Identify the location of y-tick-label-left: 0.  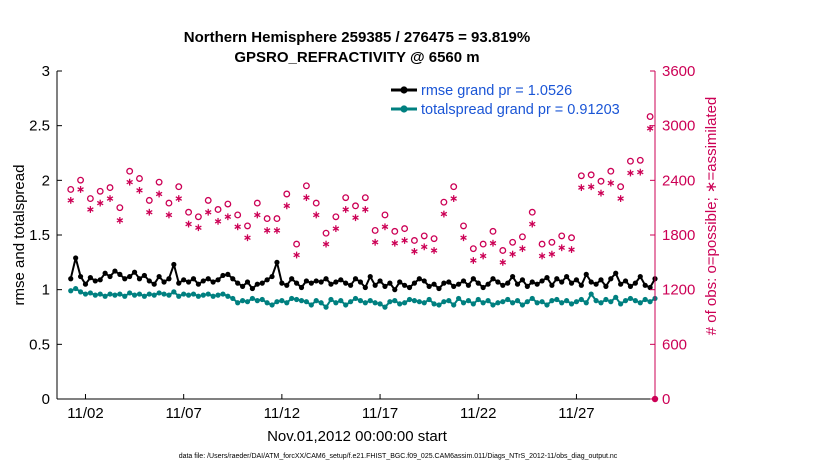
(46, 399).